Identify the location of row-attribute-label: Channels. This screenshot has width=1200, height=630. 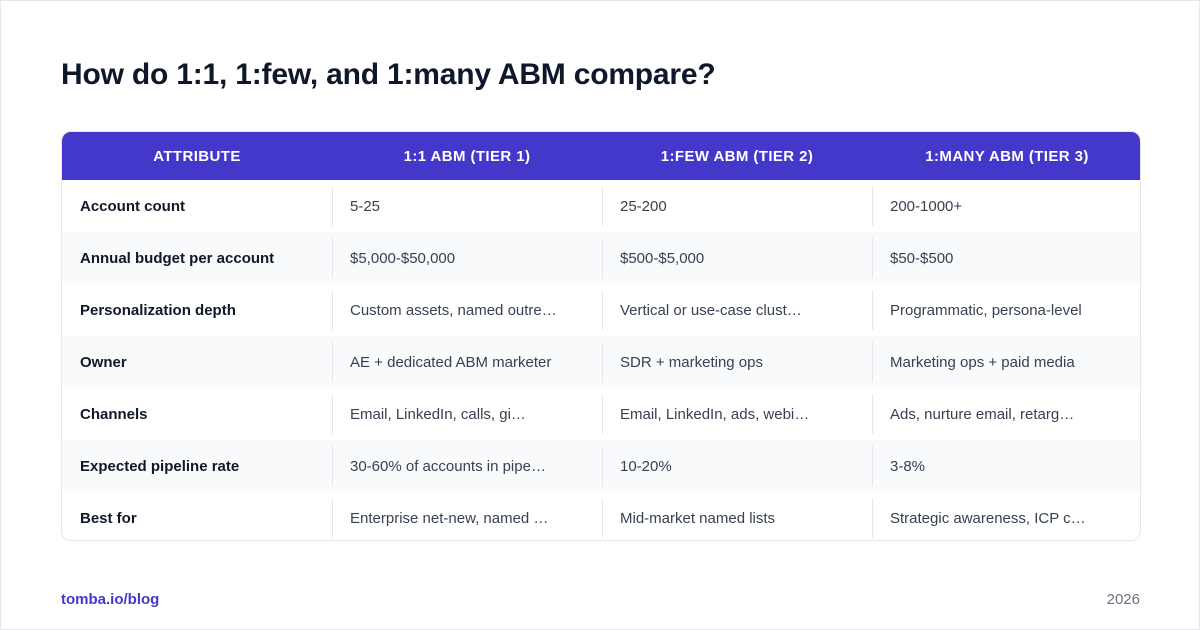
(197, 414).